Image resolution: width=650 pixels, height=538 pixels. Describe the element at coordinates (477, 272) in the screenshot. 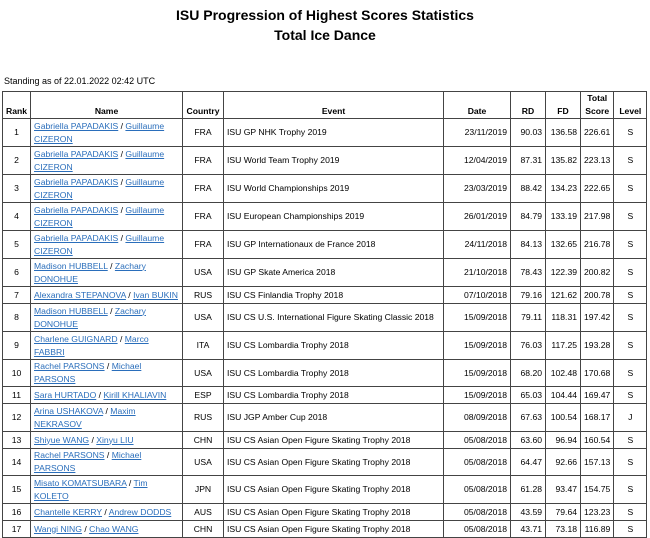

I see `date-cell: 21/10/2018` at that location.